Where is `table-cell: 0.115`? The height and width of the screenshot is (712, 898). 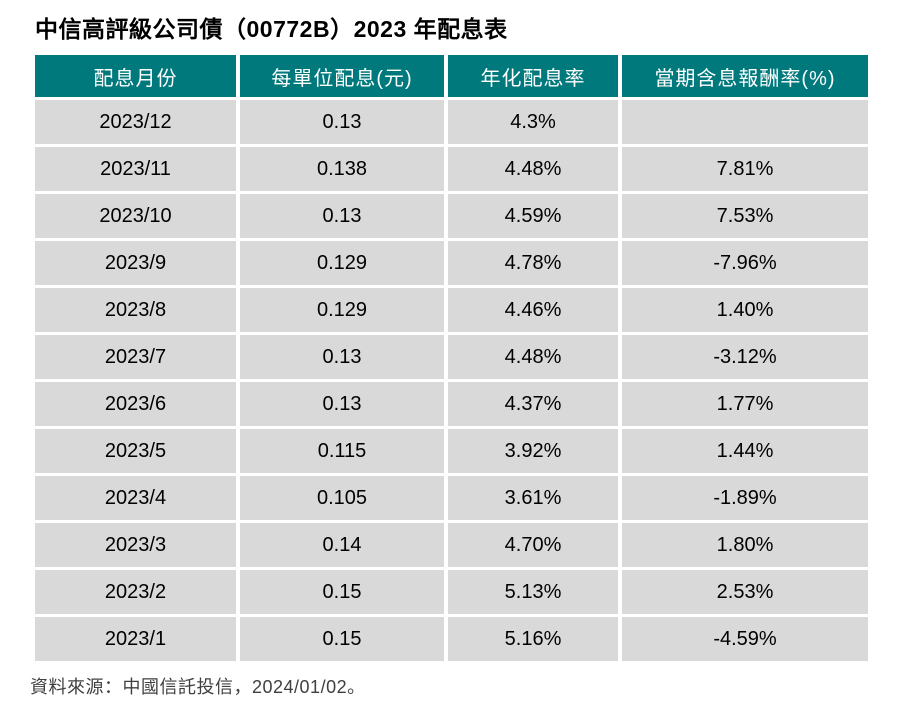 table-cell: 0.115 is located at coordinates (342, 451).